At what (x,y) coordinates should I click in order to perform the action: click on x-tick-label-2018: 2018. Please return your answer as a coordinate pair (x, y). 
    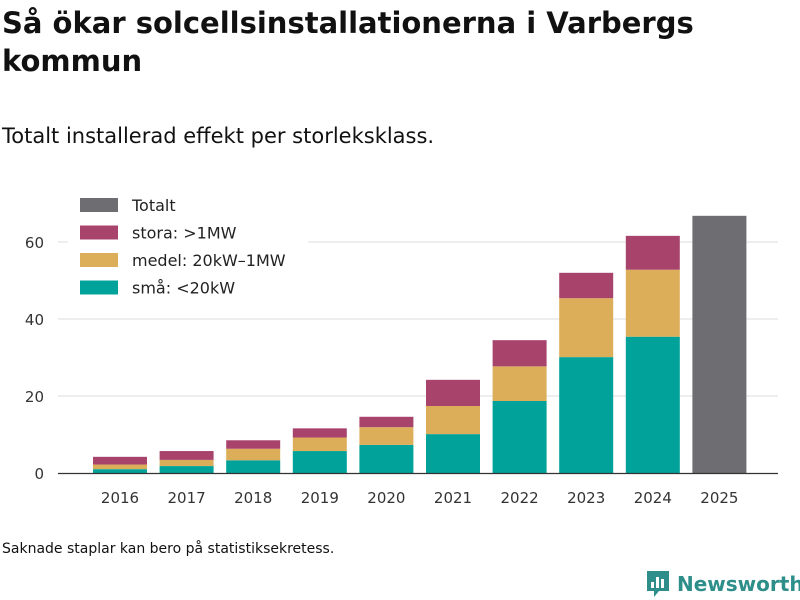
    Looking at the image, I should click on (253, 498).